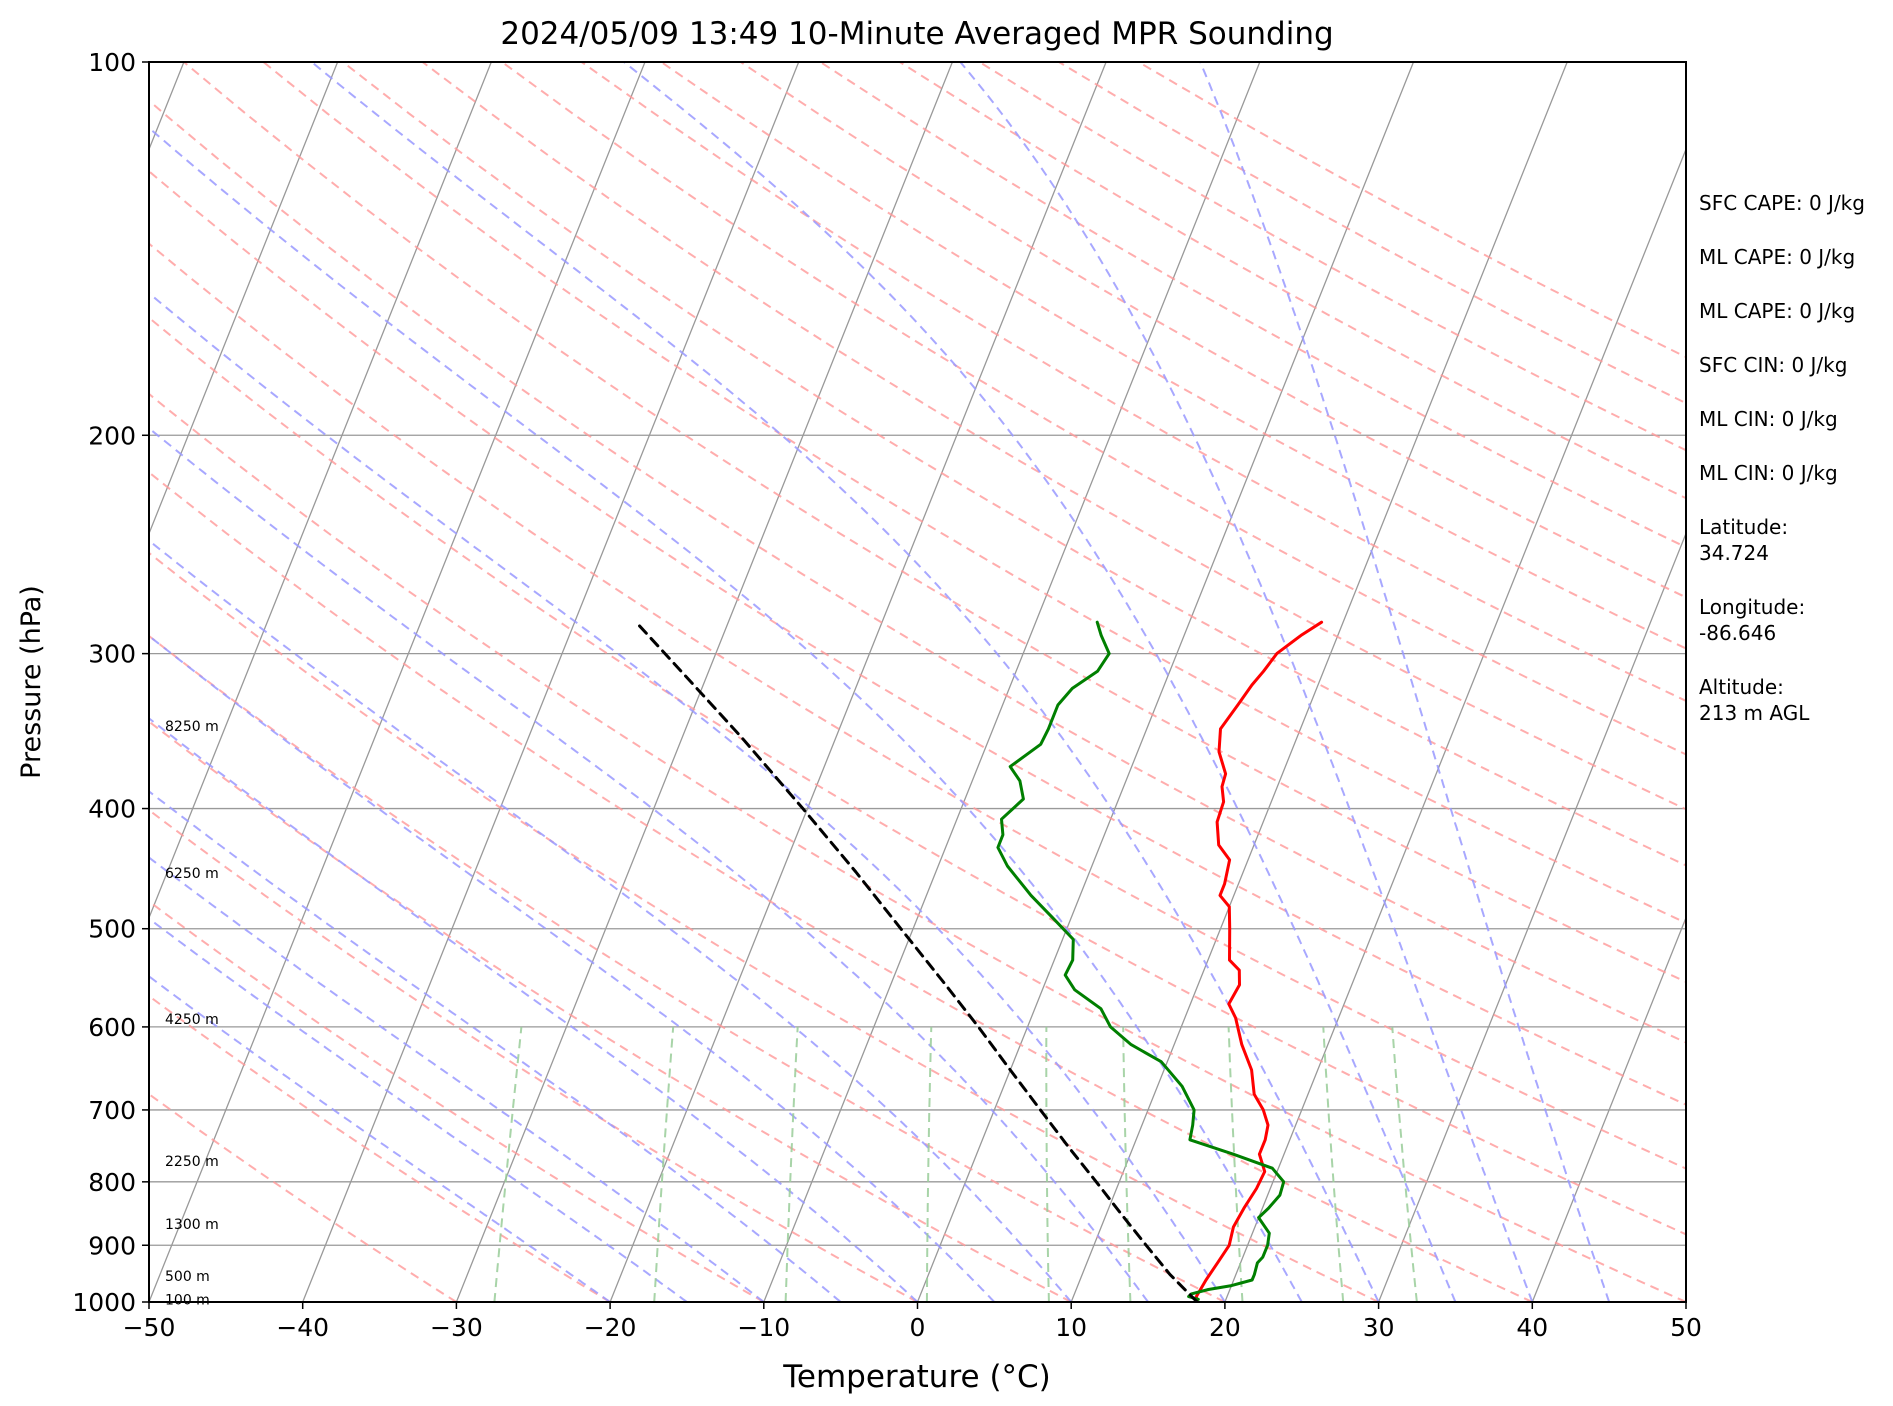  Describe the element at coordinates (112, 1027) in the screenshot. I see `y-tick-label: 600` at that location.